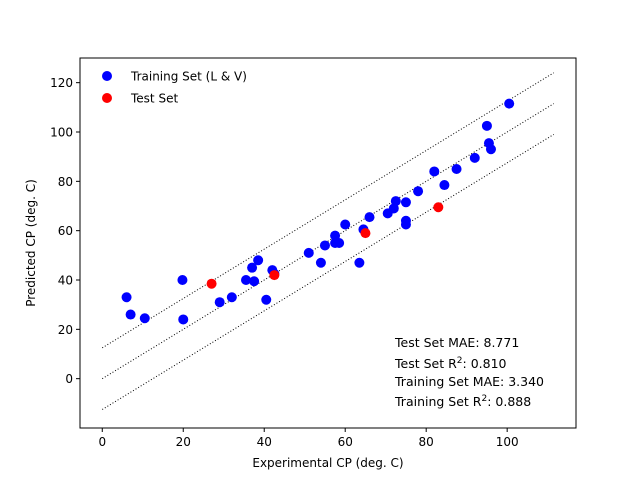  What do you see at coordinates (154, 99) in the screenshot?
I see `legend-label-test: Test Set` at bounding box center [154, 99].